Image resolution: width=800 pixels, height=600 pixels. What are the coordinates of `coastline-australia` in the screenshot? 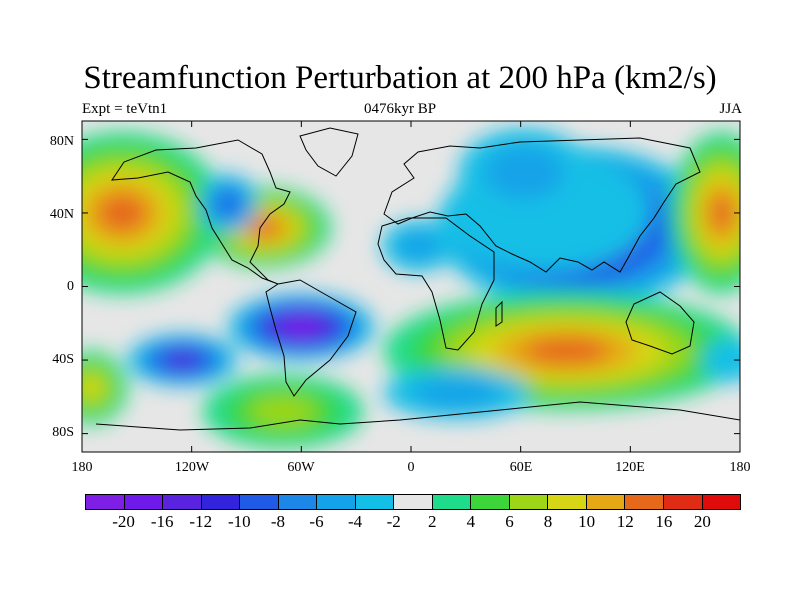 It's located at (660, 323).